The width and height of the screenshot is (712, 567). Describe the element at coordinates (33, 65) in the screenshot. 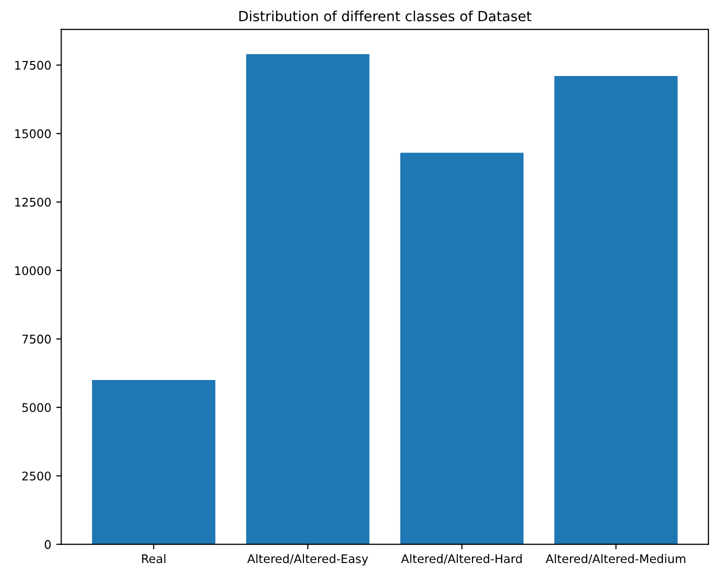

I see `y-tick-label: 17500` at that location.